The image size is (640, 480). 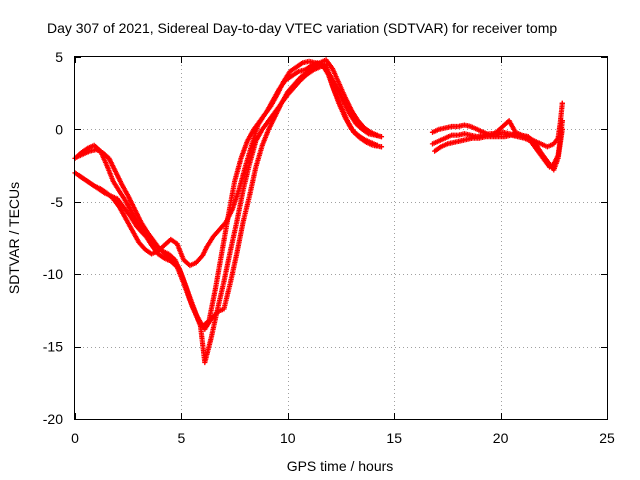 What do you see at coordinates (53, 274) in the screenshot?
I see `y-tick-label: -10` at bounding box center [53, 274].